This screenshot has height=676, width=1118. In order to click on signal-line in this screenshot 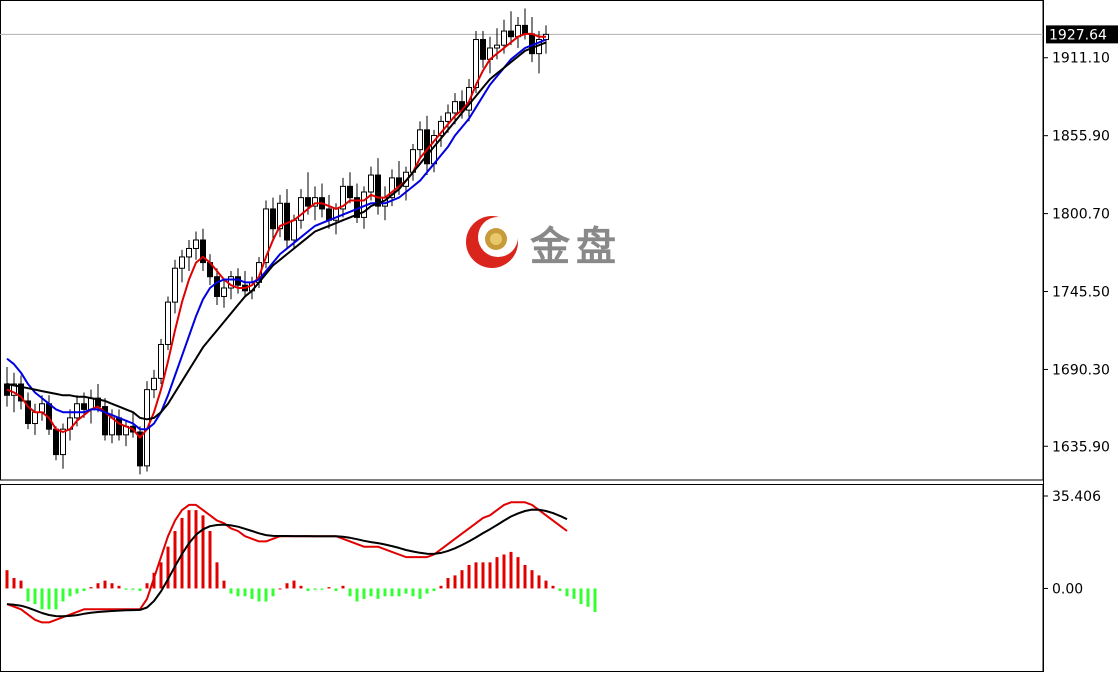, I will do `click(287, 563)`.